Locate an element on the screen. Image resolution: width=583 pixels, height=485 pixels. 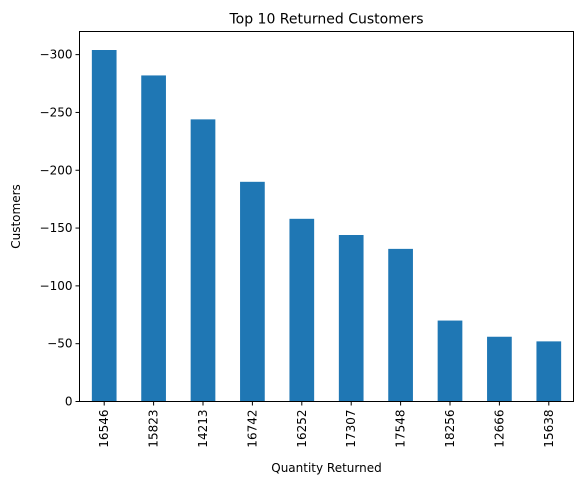
y-axis-title: Customers is located at coordinates (16, 216).